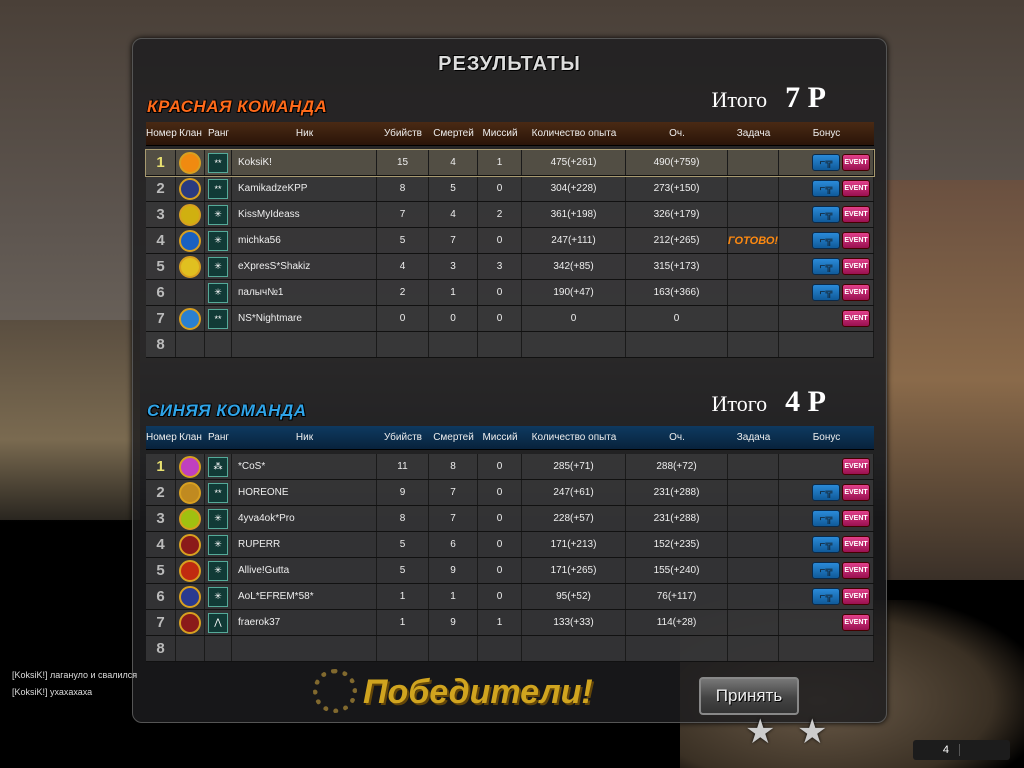 This screenshot has width=1024, height=768. I want to click on column-header: Количество опыта, so click(574, 437).